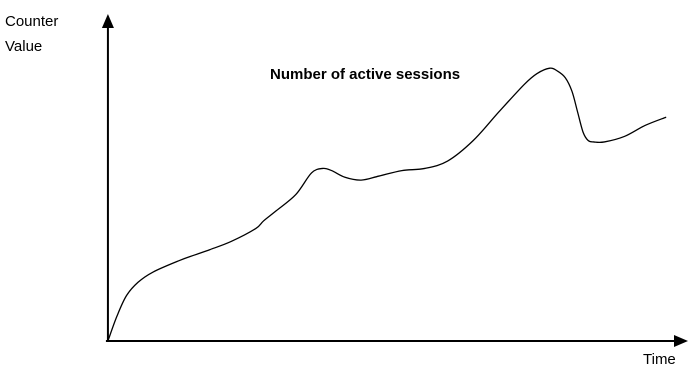 This screenshot has height=368, width=688. What do you see at coordinates (365, 74) in the screenshot?
I see `chart-title: Number of active sessions` at bounding box center [365, 74].